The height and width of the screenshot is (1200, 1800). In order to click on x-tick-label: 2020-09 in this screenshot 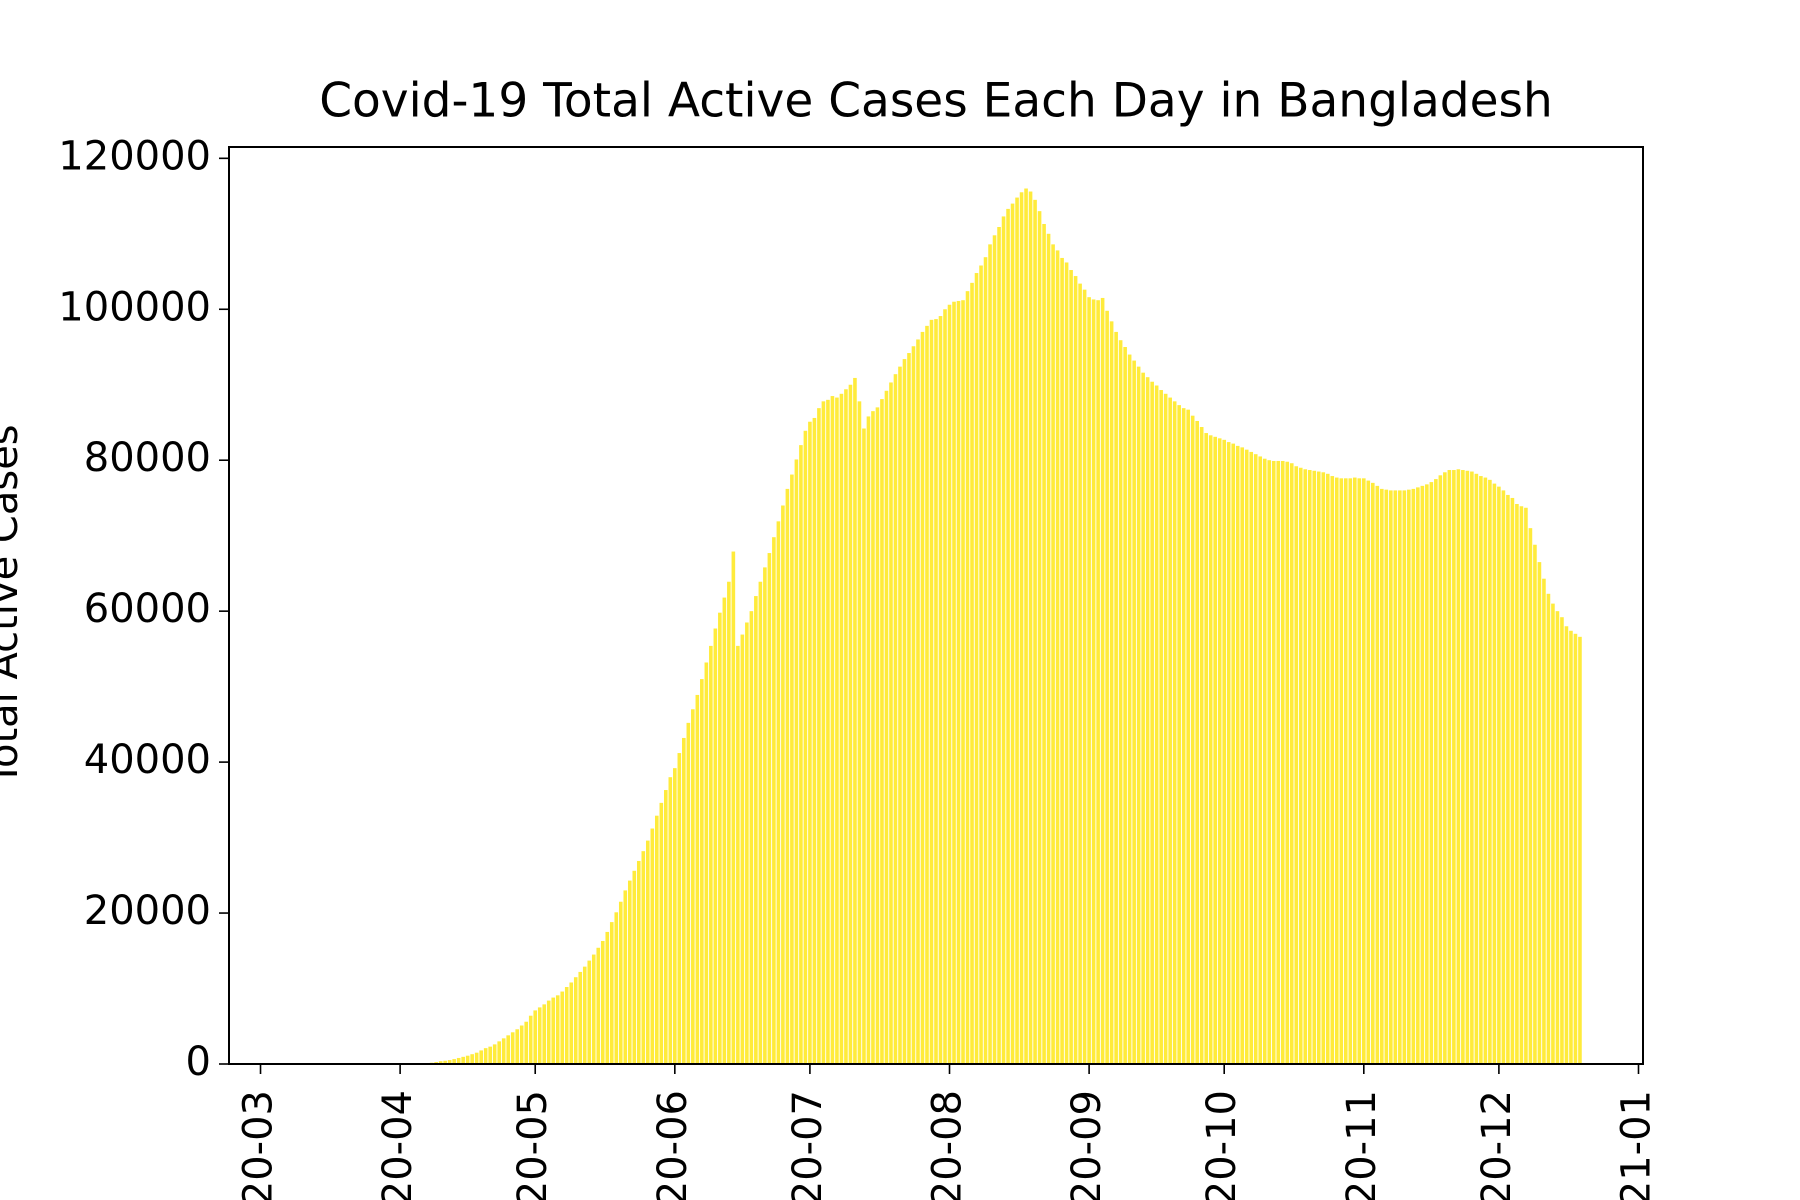, I will do `click(1087, 1145)`.